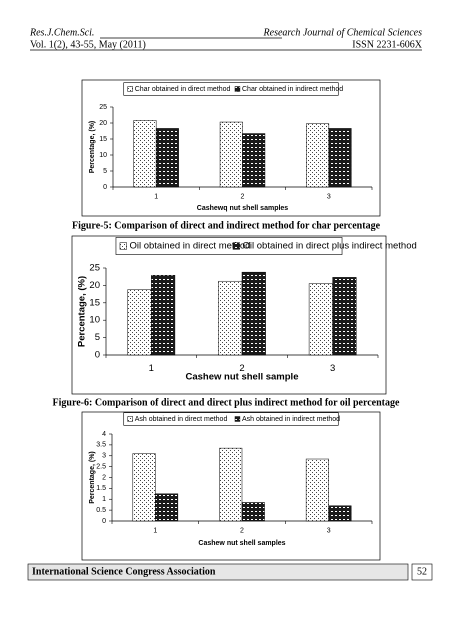 The image size is (452, 640). I want to click on issn: ISSN 2231-606X, so click(387, 44).